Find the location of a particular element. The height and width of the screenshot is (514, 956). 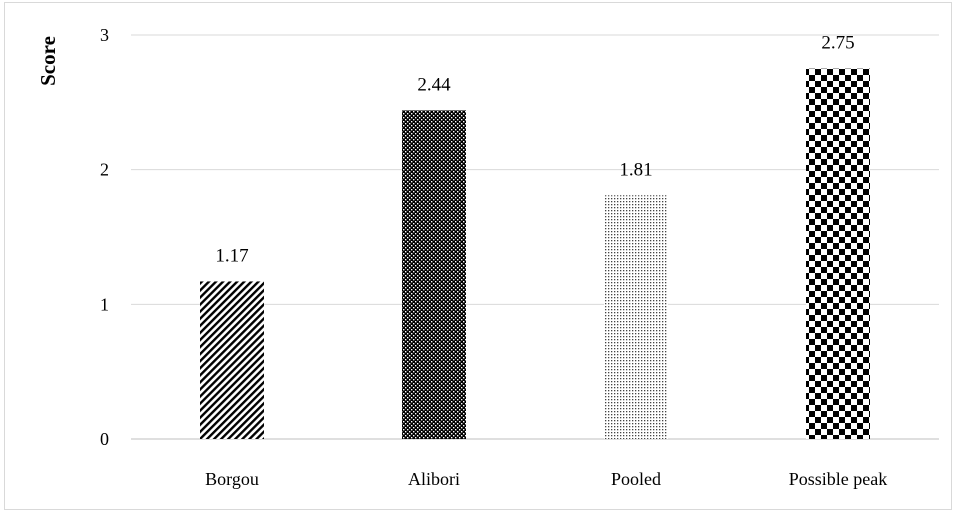

bar-alibori is located at coordinates (434, 274).